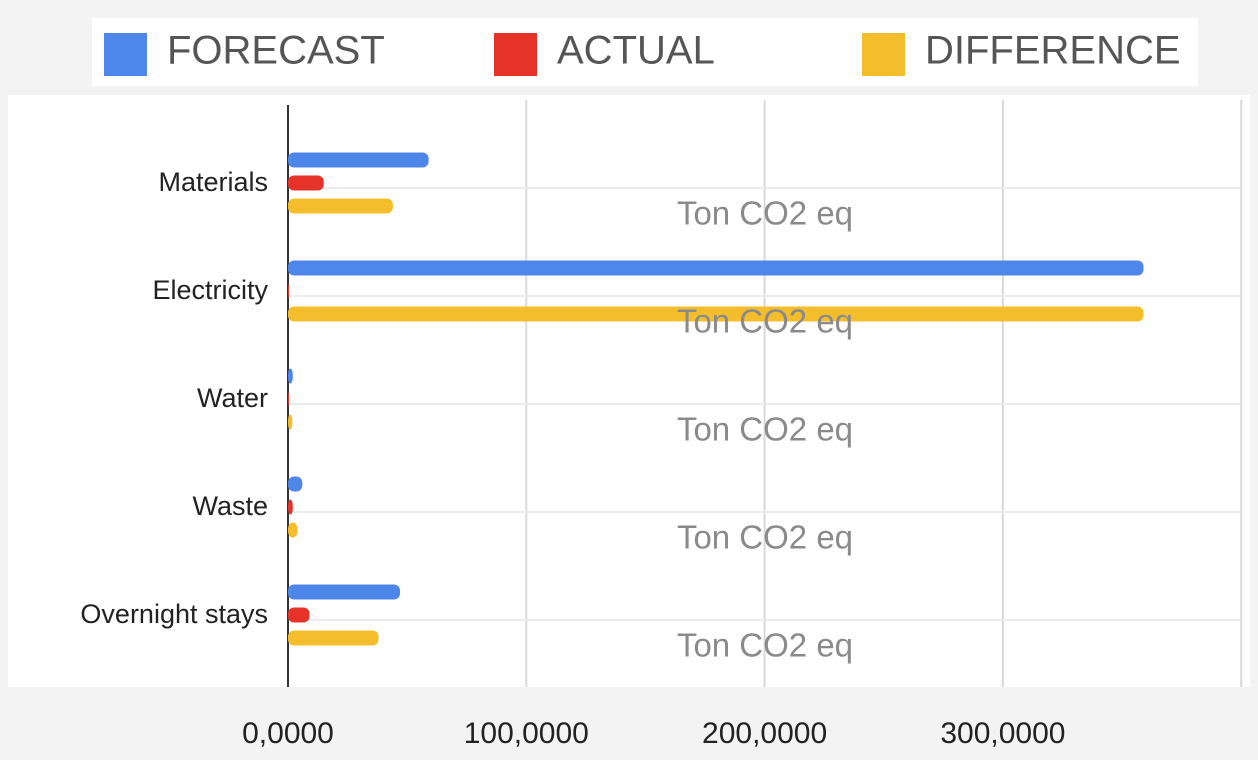  Describe the element at coordinates (288, 733) in the screenshot. I see `x-tick-label: 0,0000` at that location.